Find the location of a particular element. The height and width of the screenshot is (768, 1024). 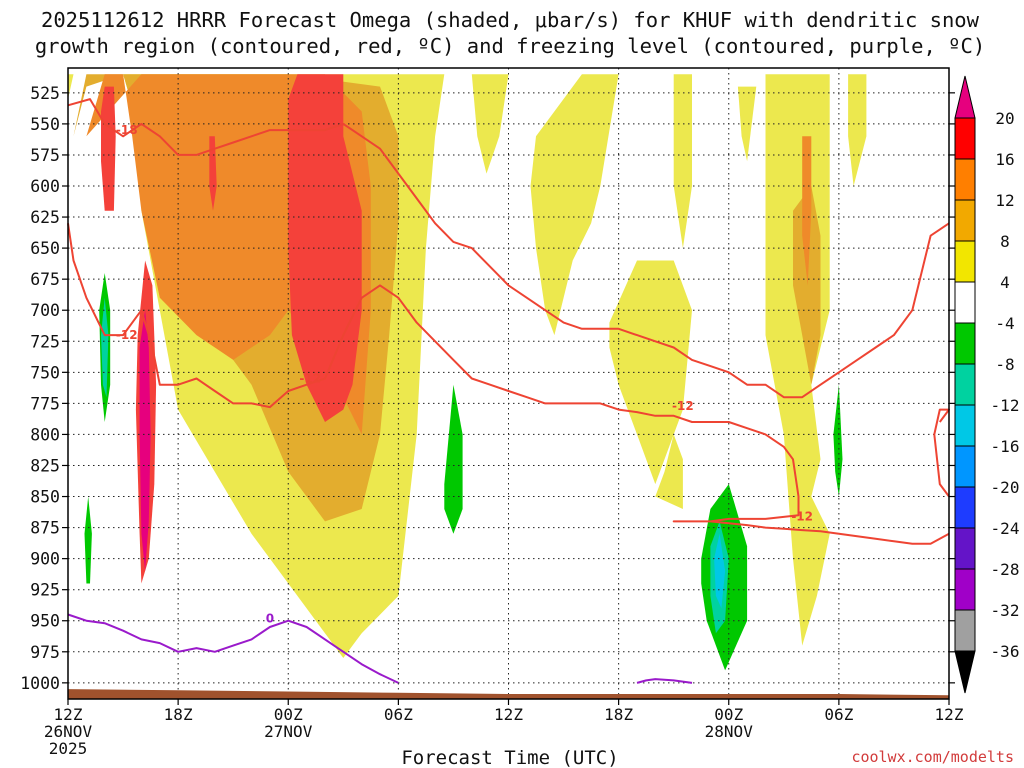

y-tick-label: 575 is located at coordinates (45, 155).